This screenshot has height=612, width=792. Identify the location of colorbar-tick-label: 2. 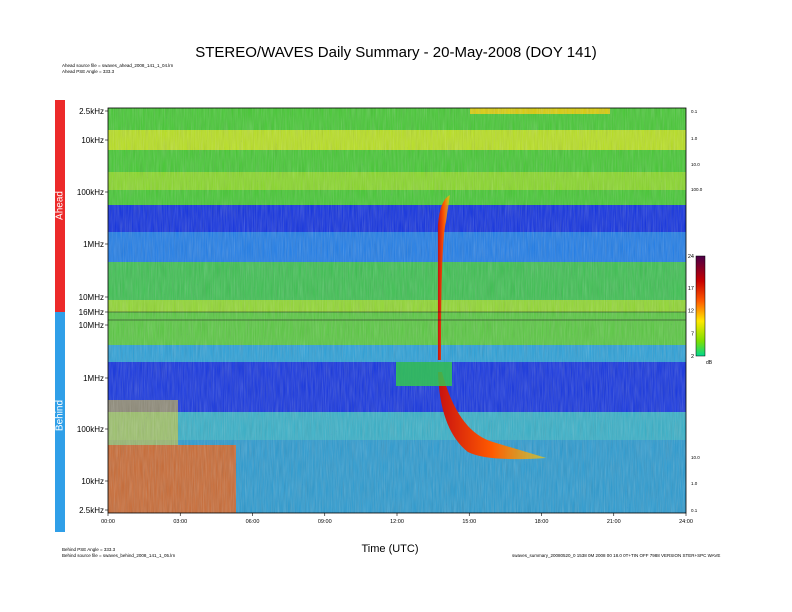
(692, 357).